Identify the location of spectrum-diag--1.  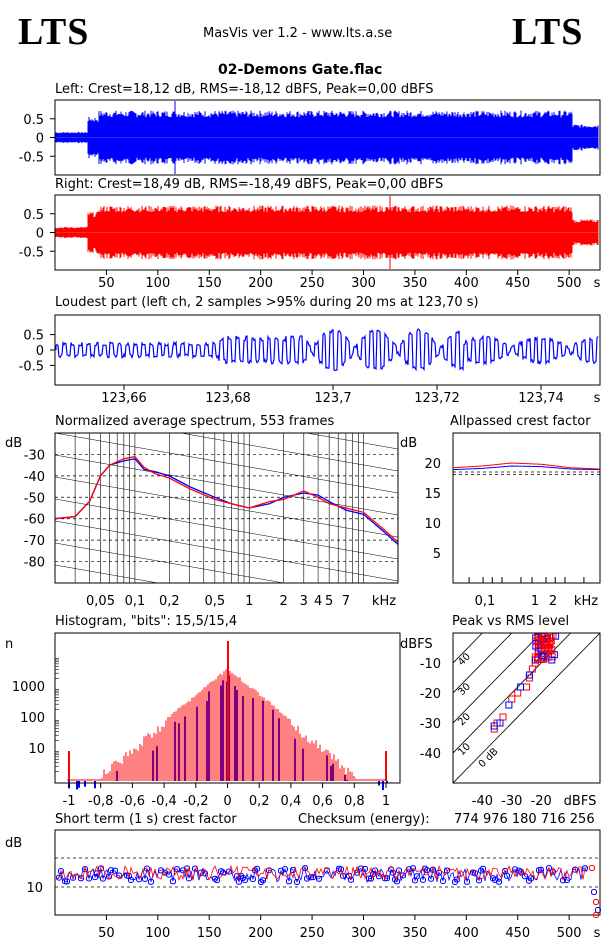
(288, 452).